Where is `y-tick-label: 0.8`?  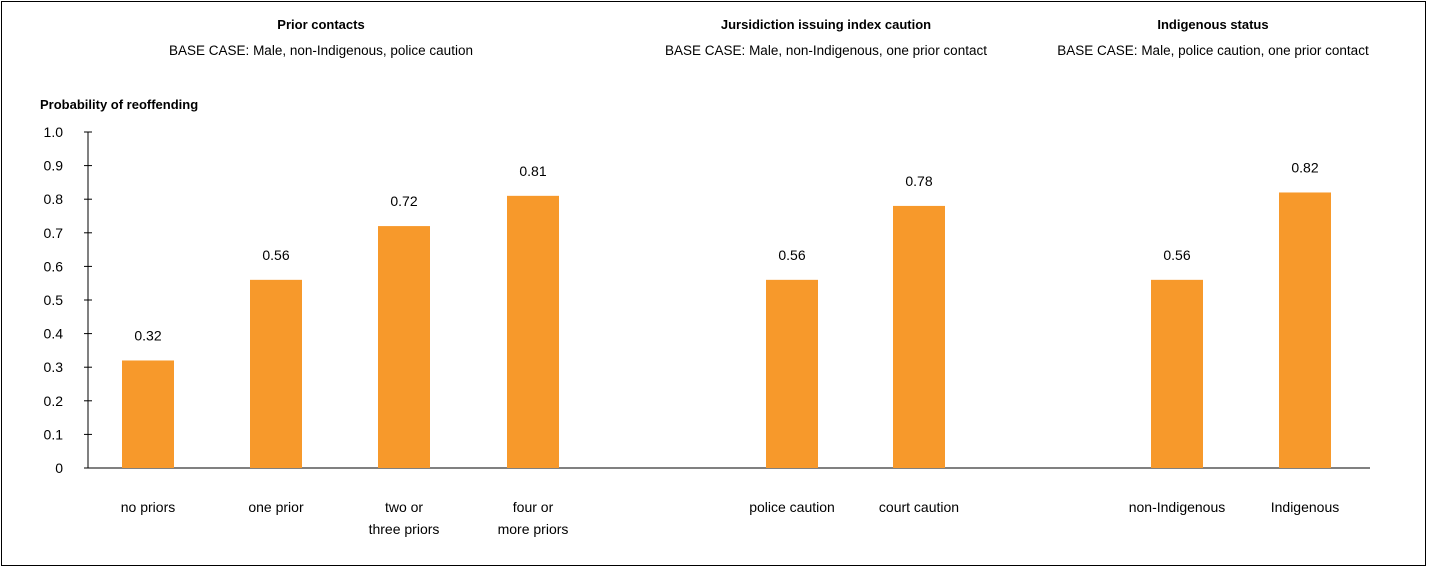
y-tick-label: 0.8 is located at coordinates (54, 199).